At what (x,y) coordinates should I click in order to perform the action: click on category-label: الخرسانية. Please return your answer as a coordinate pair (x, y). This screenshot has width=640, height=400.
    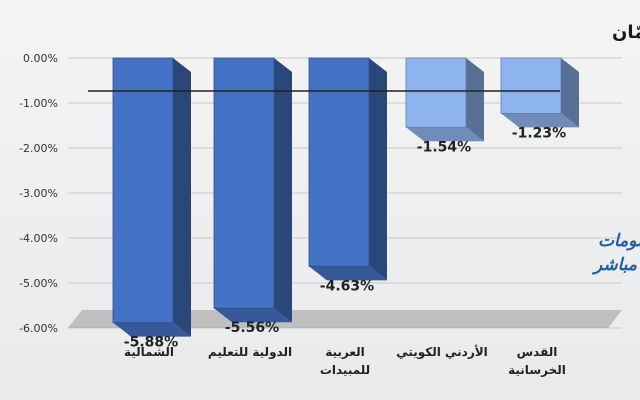
    Looking at the image, I should click on (537, 370).